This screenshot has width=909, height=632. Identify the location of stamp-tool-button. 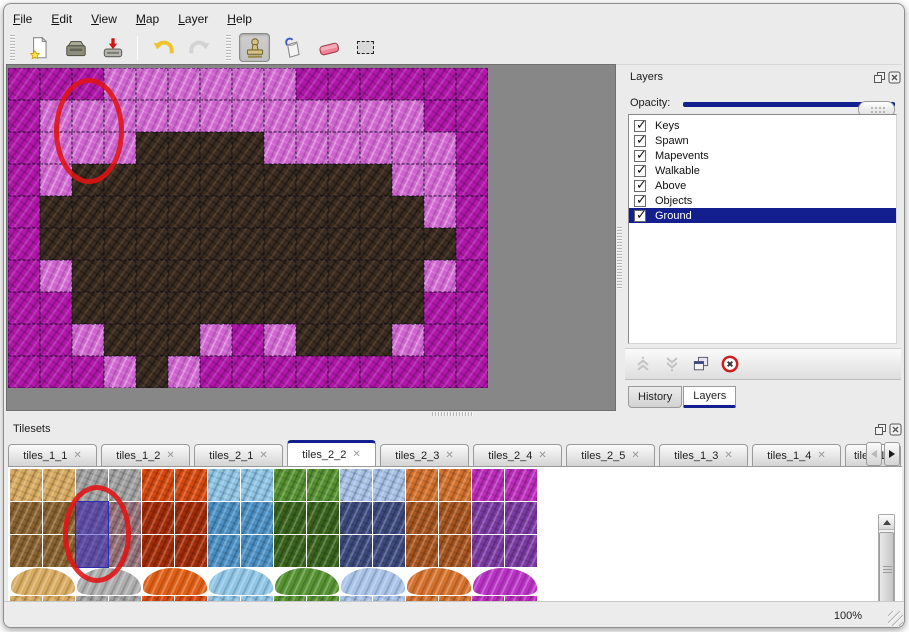
(254, 47).